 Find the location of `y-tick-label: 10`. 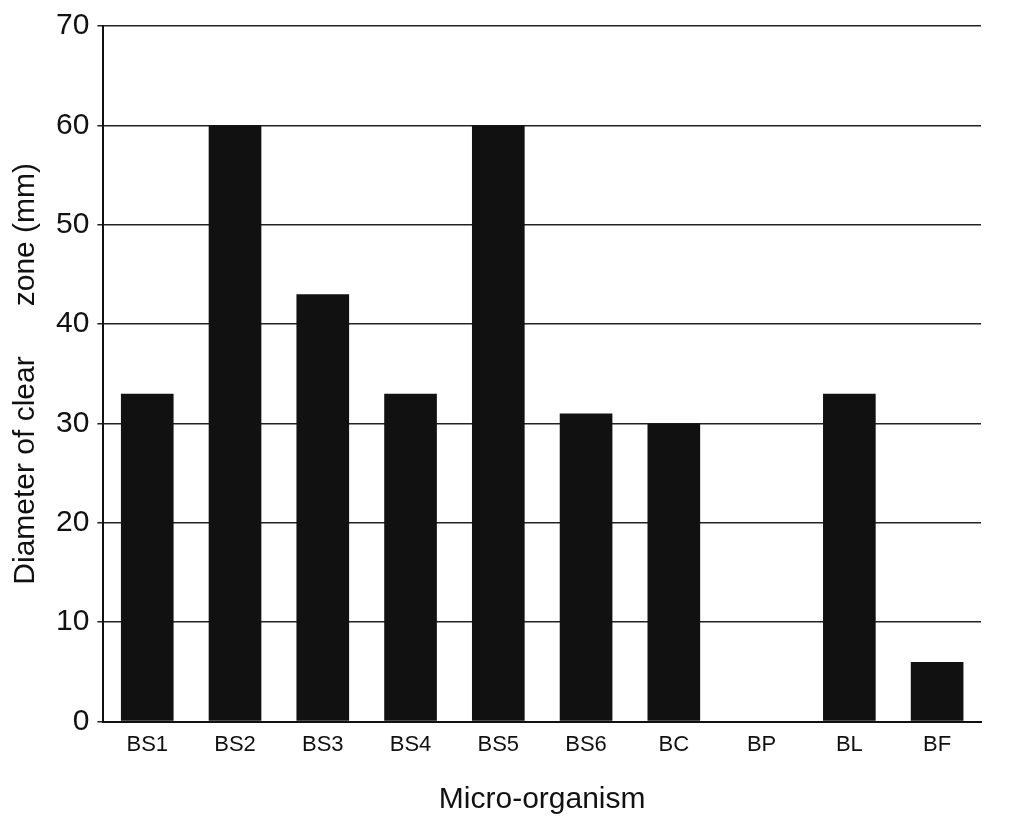

y-tick-label: 10 is located at coordinates (72, 620).